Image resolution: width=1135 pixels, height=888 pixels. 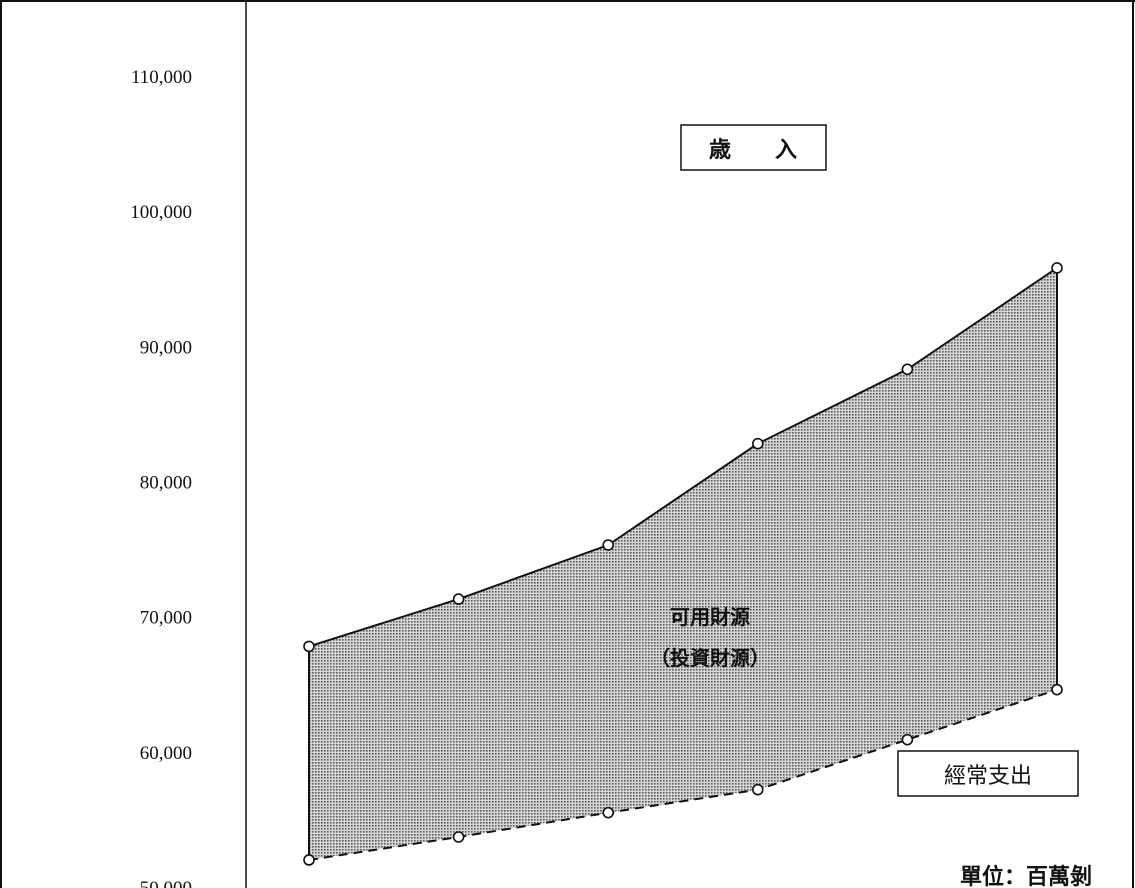 I want to click on y-tick-label: 50,000, so click(x=166, y=883).